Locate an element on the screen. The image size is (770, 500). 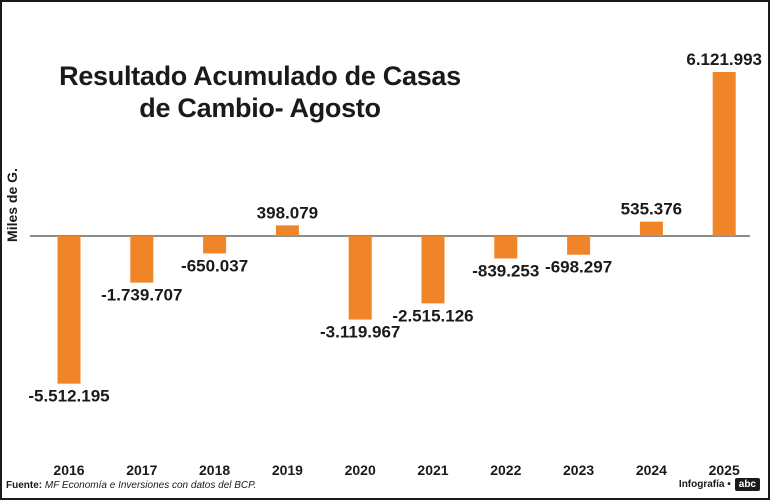
x-tick-2017: 2017 is located at coordinates (141, 470).